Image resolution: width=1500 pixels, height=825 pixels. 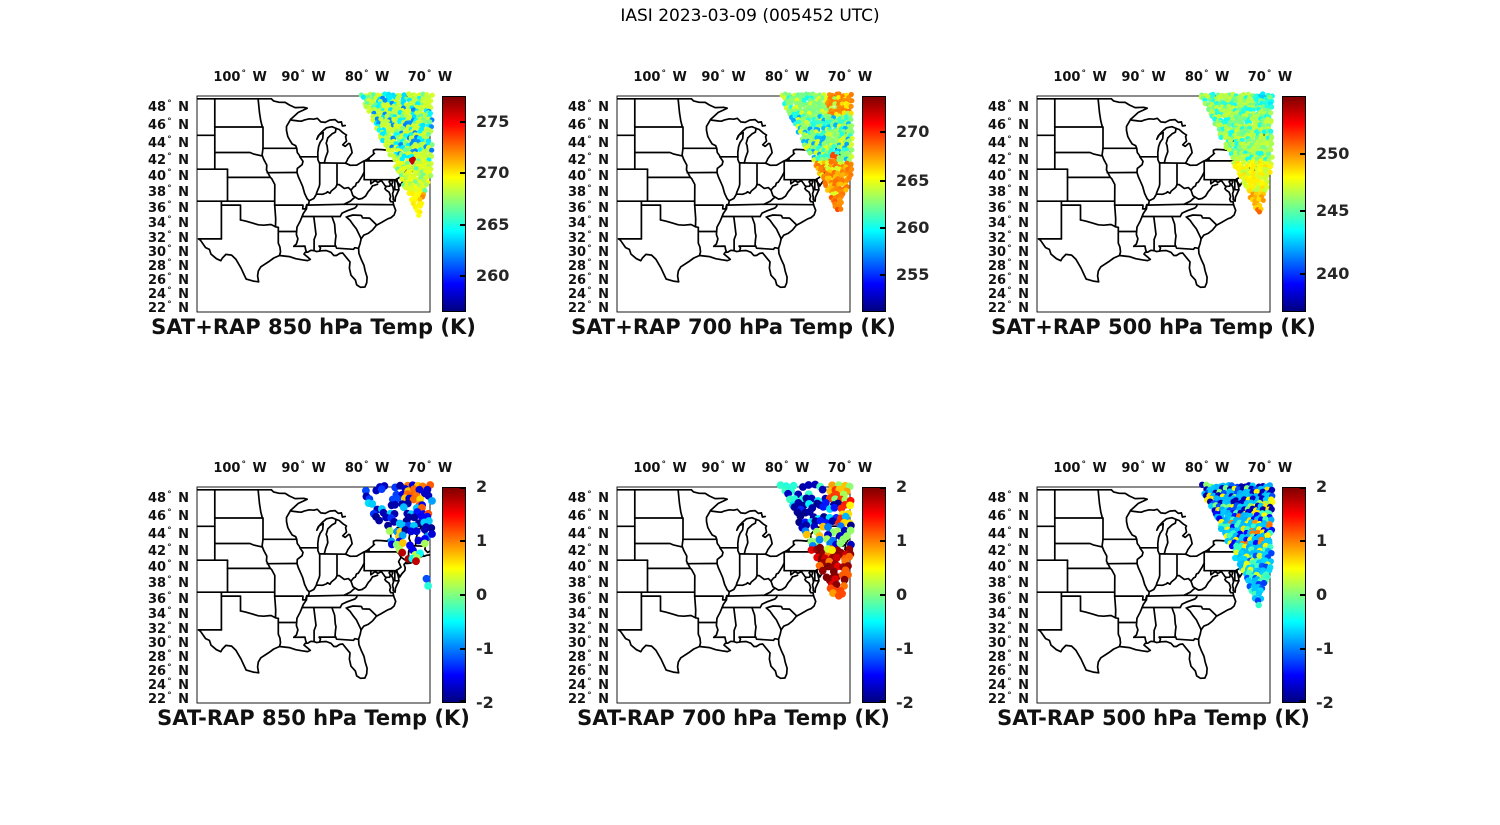 What do you see at coordinates (1333, 211) in the screenshot?
I see `colorbar-tick-label: 245` at bounding box center [1333, 211].